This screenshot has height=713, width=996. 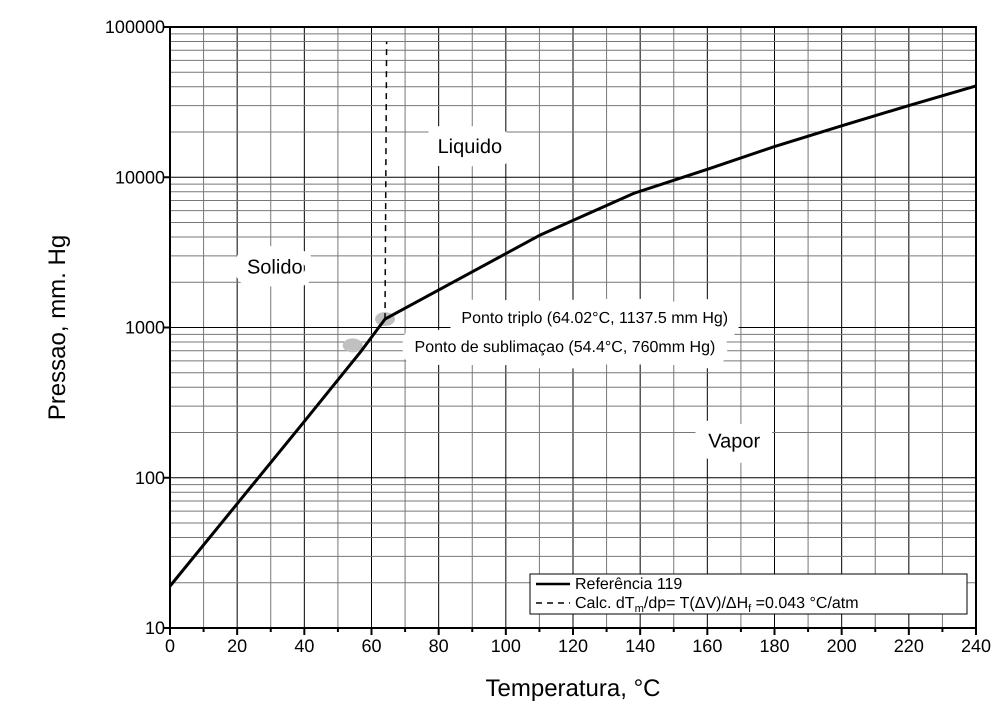 What do you see at coordinates (573, 688) in the screenshot?
I see `x-axis-title: Temperatura, °C` at bounding box center [573, 688].